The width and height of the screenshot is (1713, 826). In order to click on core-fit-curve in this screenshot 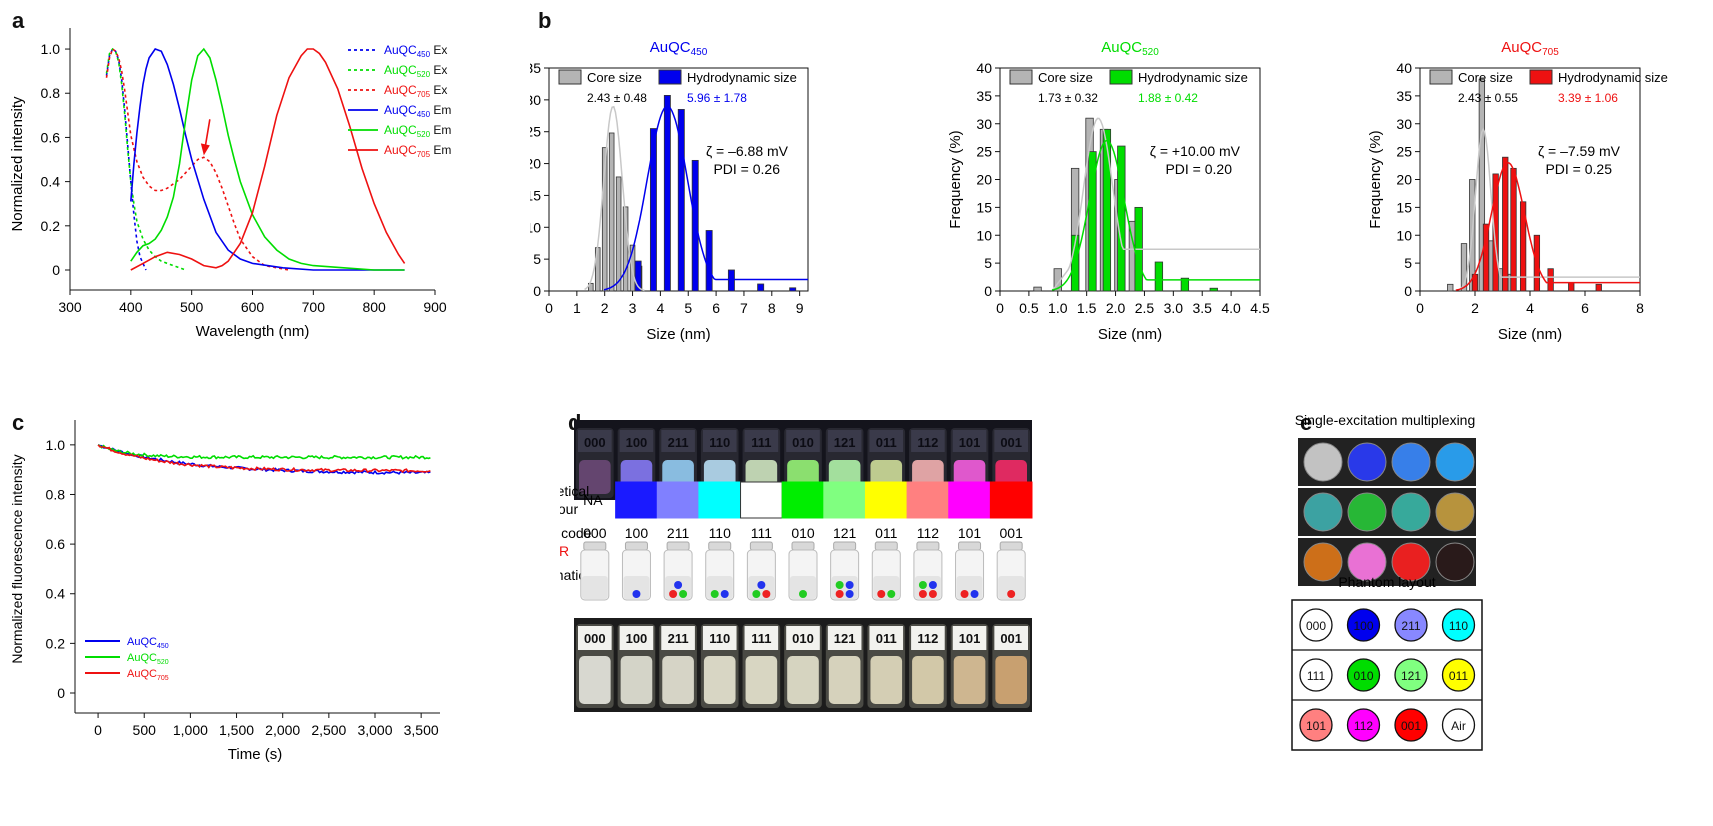, I will do `click(1549, 208)`.